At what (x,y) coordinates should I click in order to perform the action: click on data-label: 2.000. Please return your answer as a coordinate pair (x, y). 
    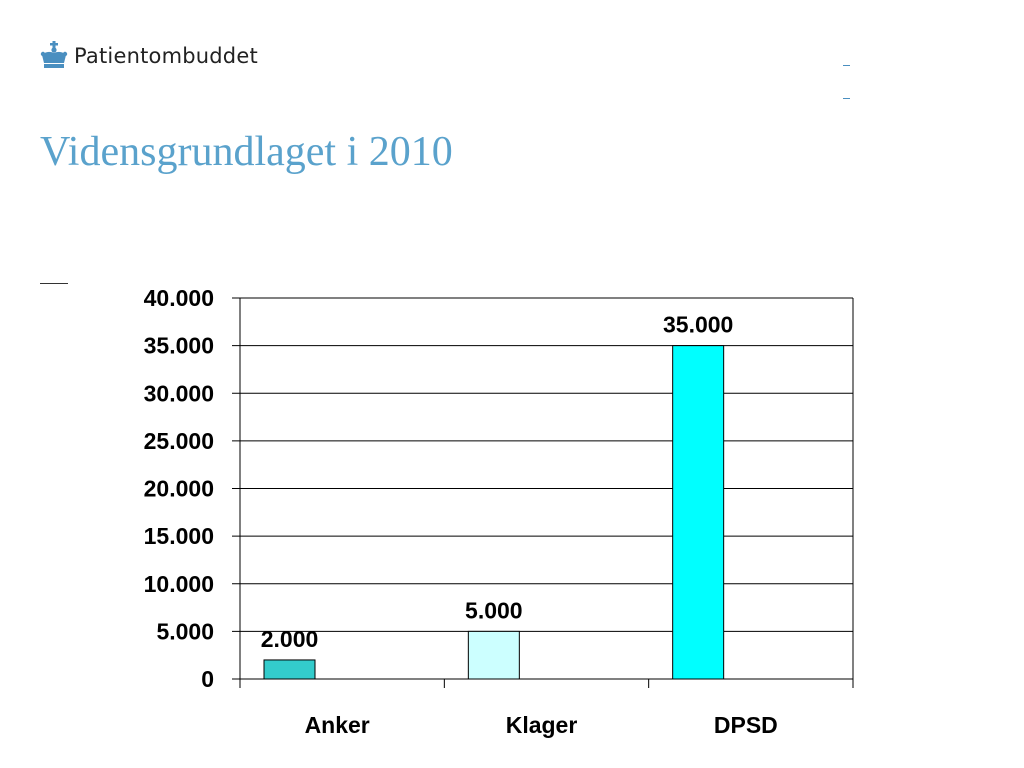
    Looking at the image, I should click on (290, 639).